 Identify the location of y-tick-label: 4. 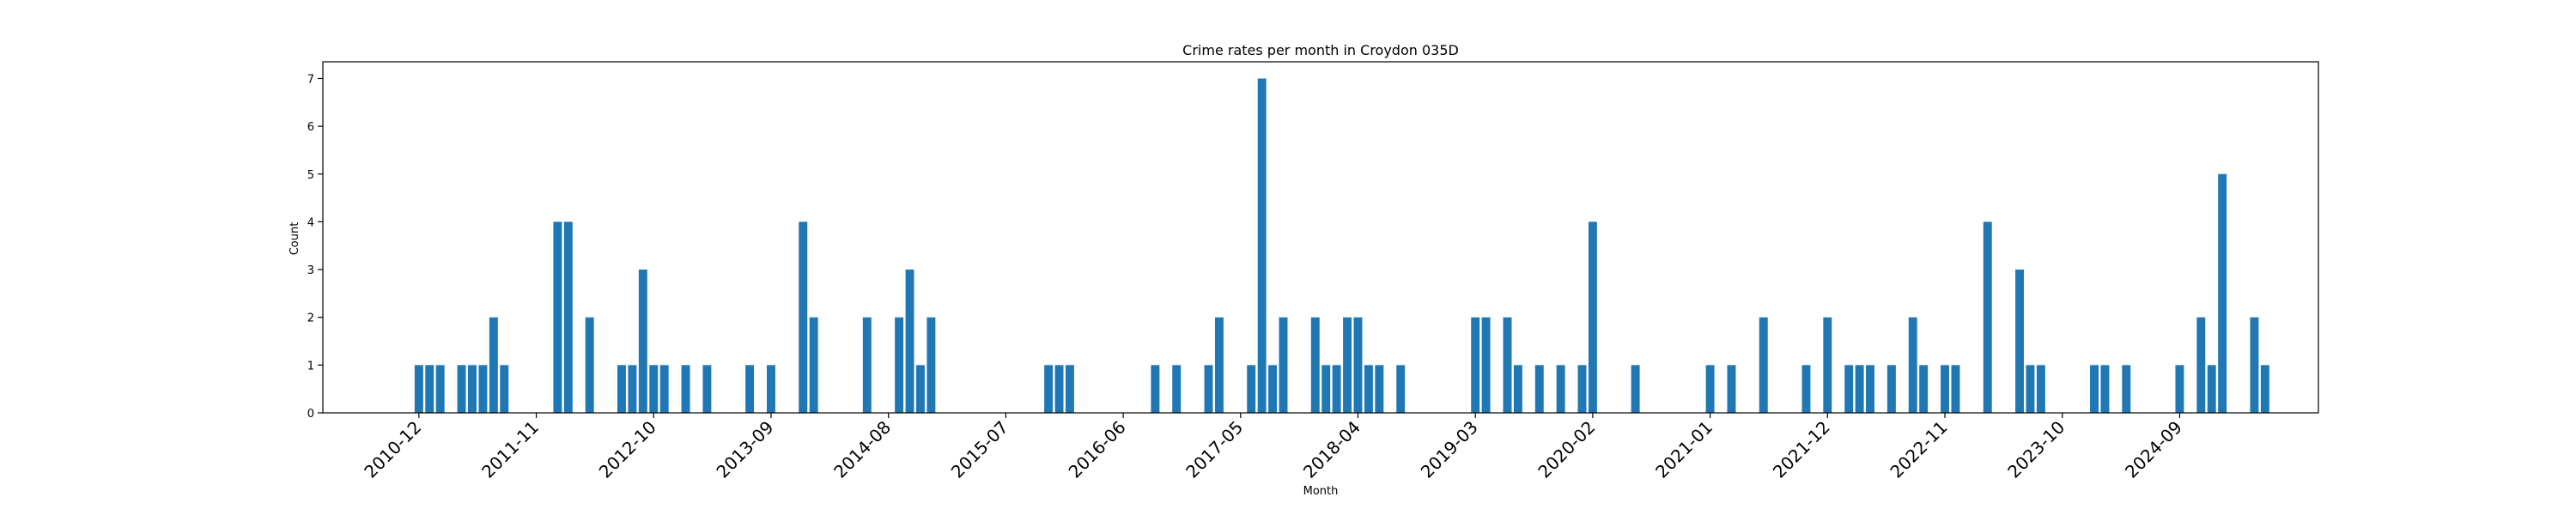
(311, 222).